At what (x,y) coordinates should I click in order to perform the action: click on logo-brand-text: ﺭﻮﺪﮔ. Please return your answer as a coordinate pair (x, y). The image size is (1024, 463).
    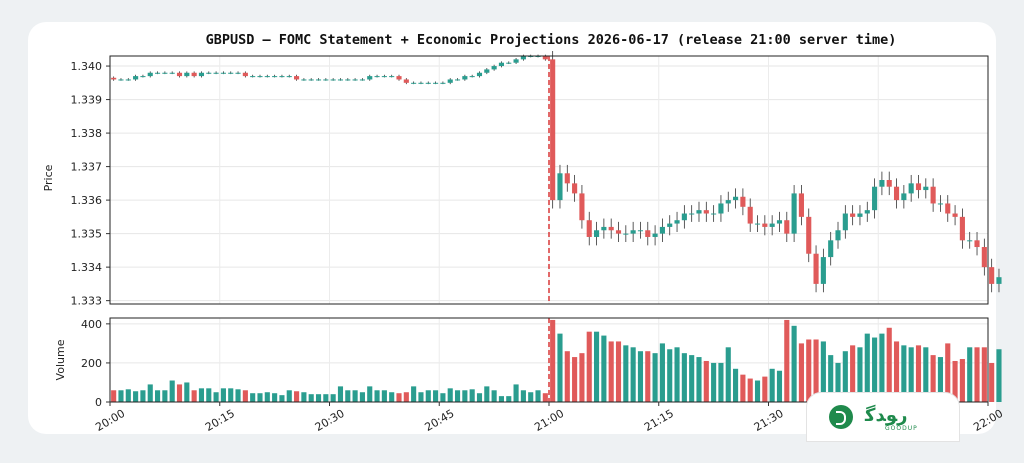
    Looking at the image, I should click on (887, 415).